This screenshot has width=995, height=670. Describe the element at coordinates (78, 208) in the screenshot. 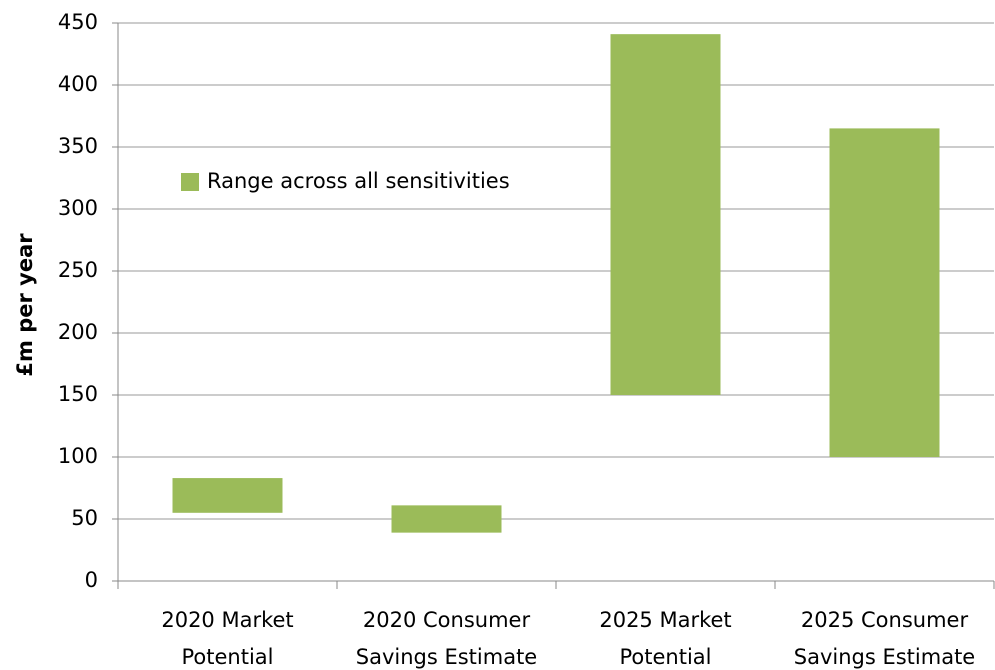

I see `y-tick-label: 300` at that location.